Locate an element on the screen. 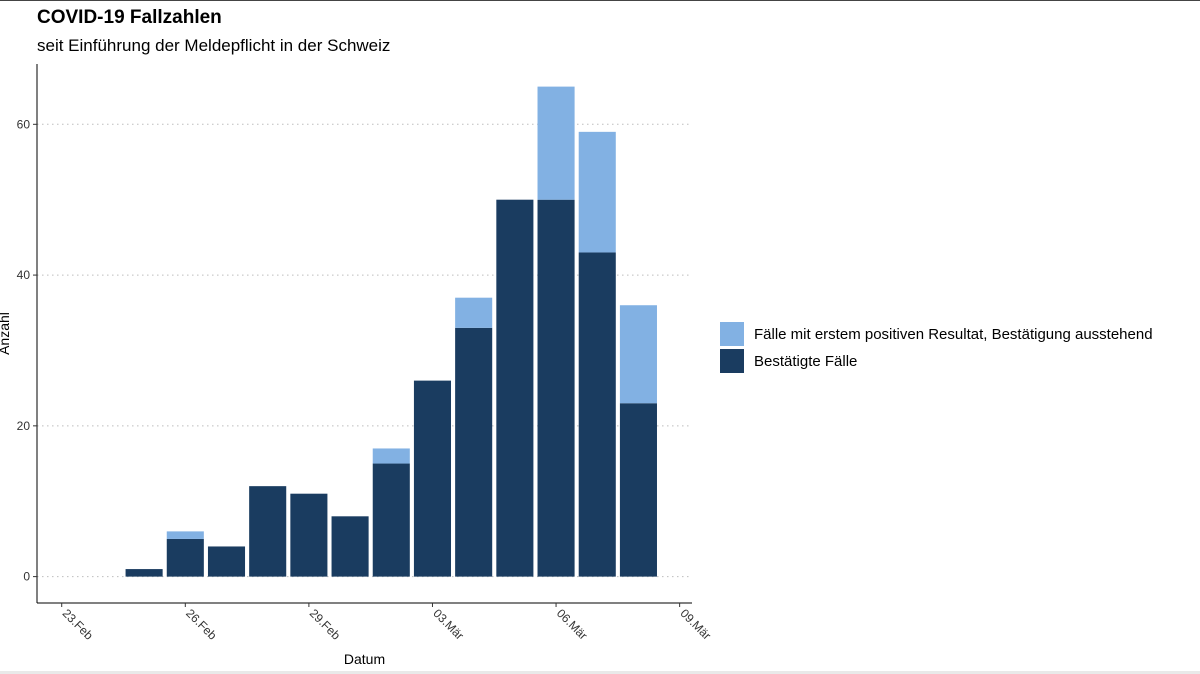  legend-swatch-confirmed is located at coordinates (732, 361).